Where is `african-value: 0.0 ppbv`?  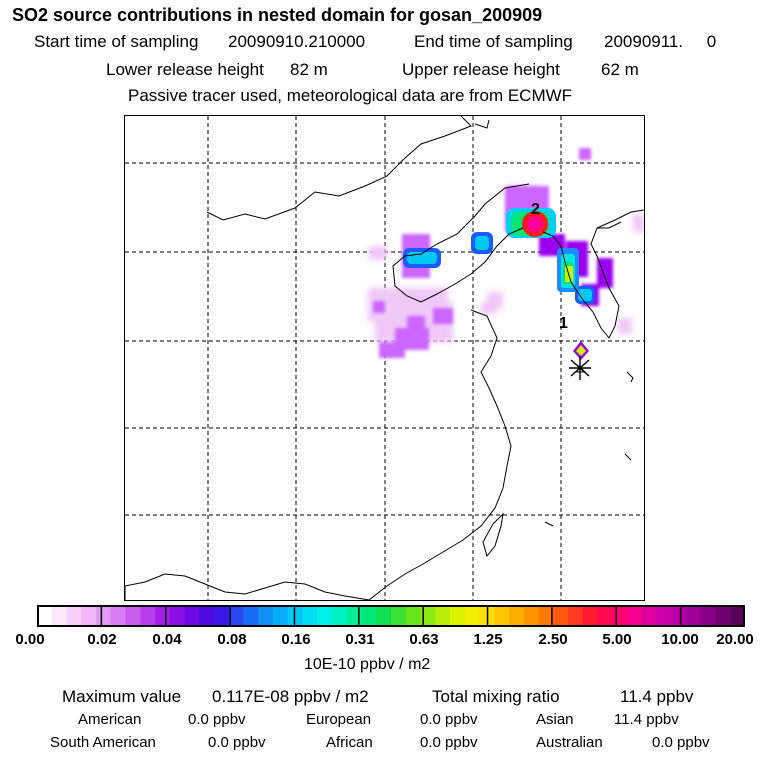
african-value: 0.0 ppbv is located at coordinates (449, 742).